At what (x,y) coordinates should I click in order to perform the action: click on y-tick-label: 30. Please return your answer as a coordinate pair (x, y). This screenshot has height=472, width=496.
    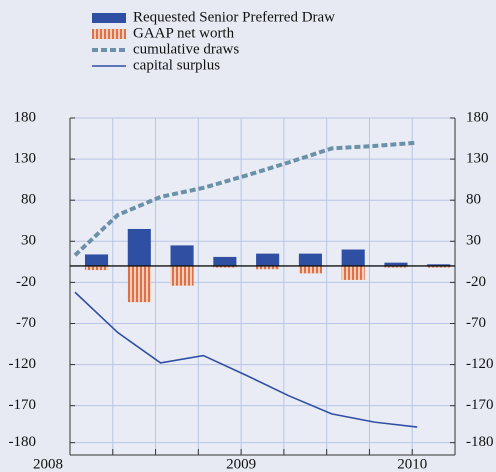
    Looking at the image, I should click on (28, 241).